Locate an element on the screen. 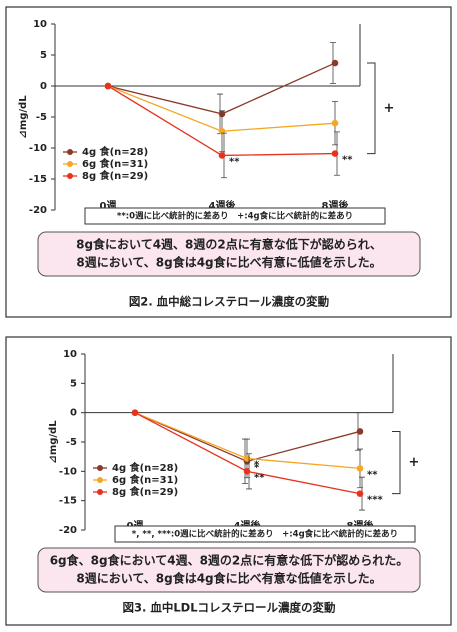  note: *, **, ***:0週に比べ統計的に差あり +:4g食に比べ統計的に差あり is located at coordinates (265, 534).